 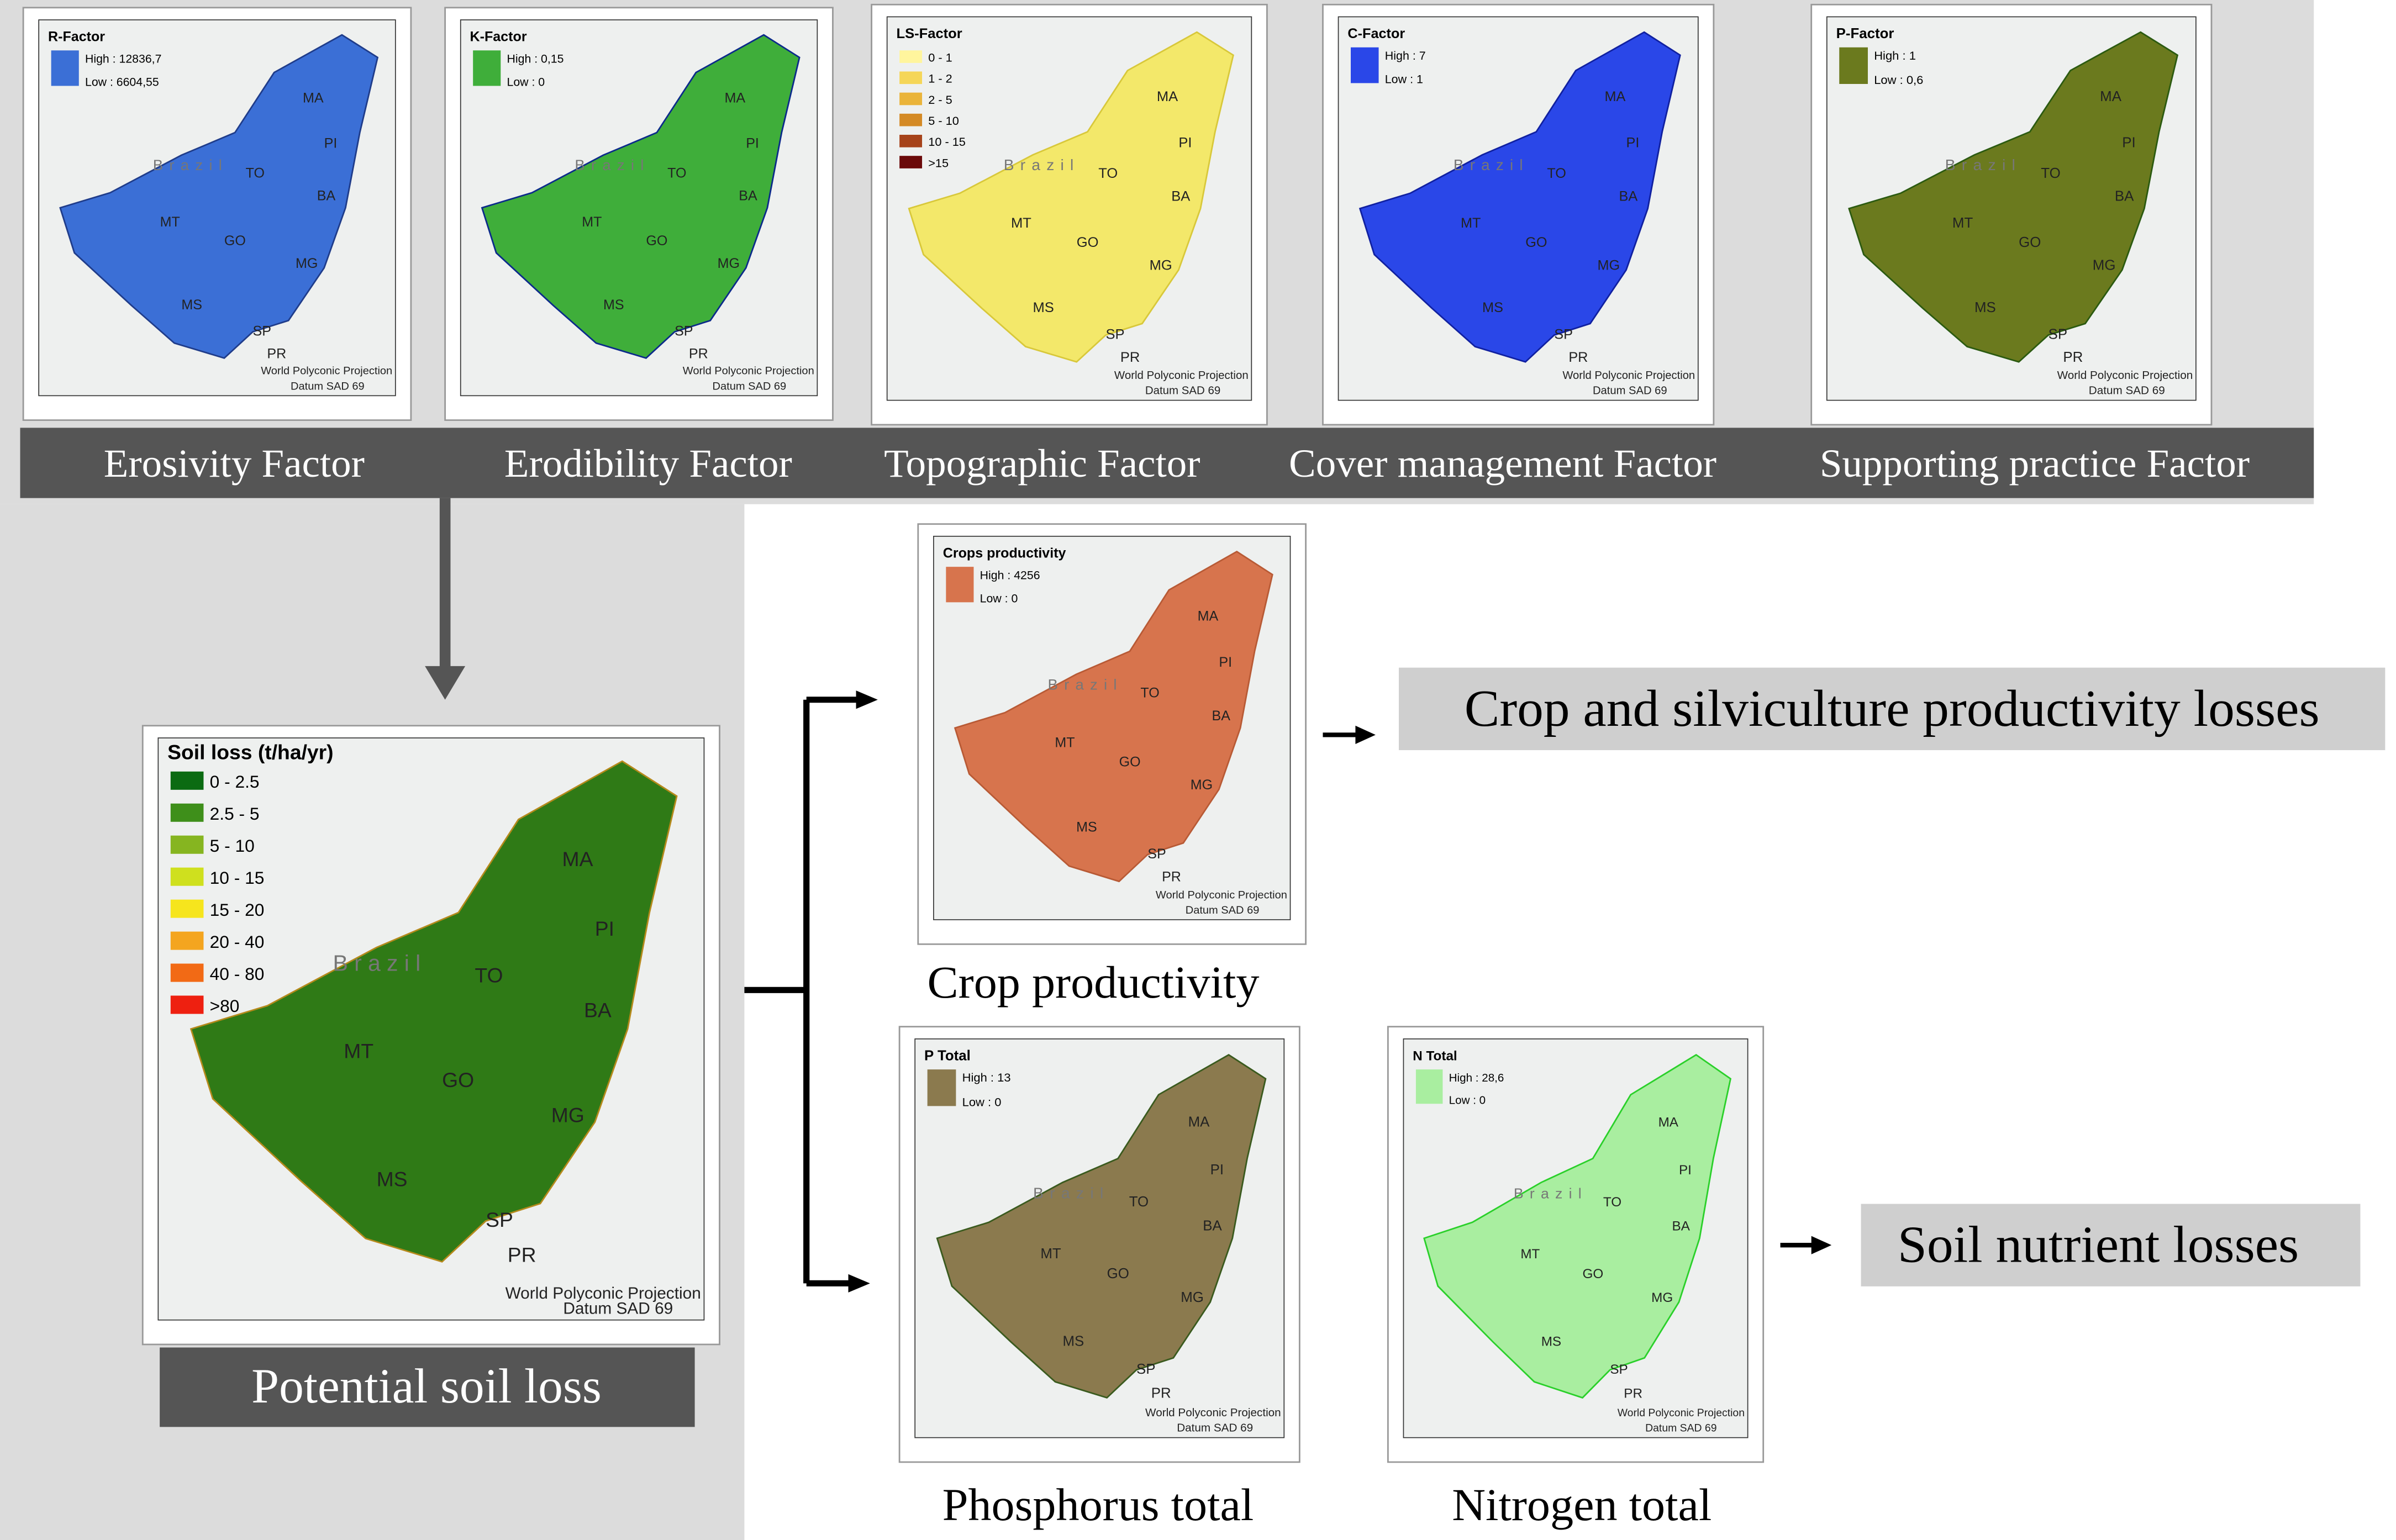 What do you see at coordinates (1898, 80) in the screenshot?
I see `legend-low: Low : 0,6` at bounding box center [1898, 80].